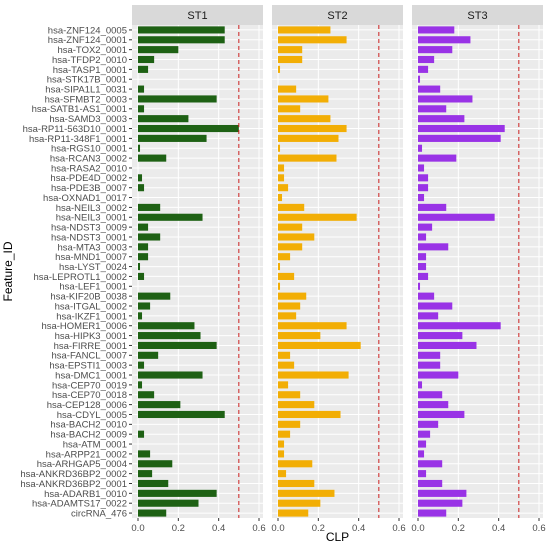  I want to click on y-tick-label: hsa-ARHGAP5_0004, so click(82, 464).